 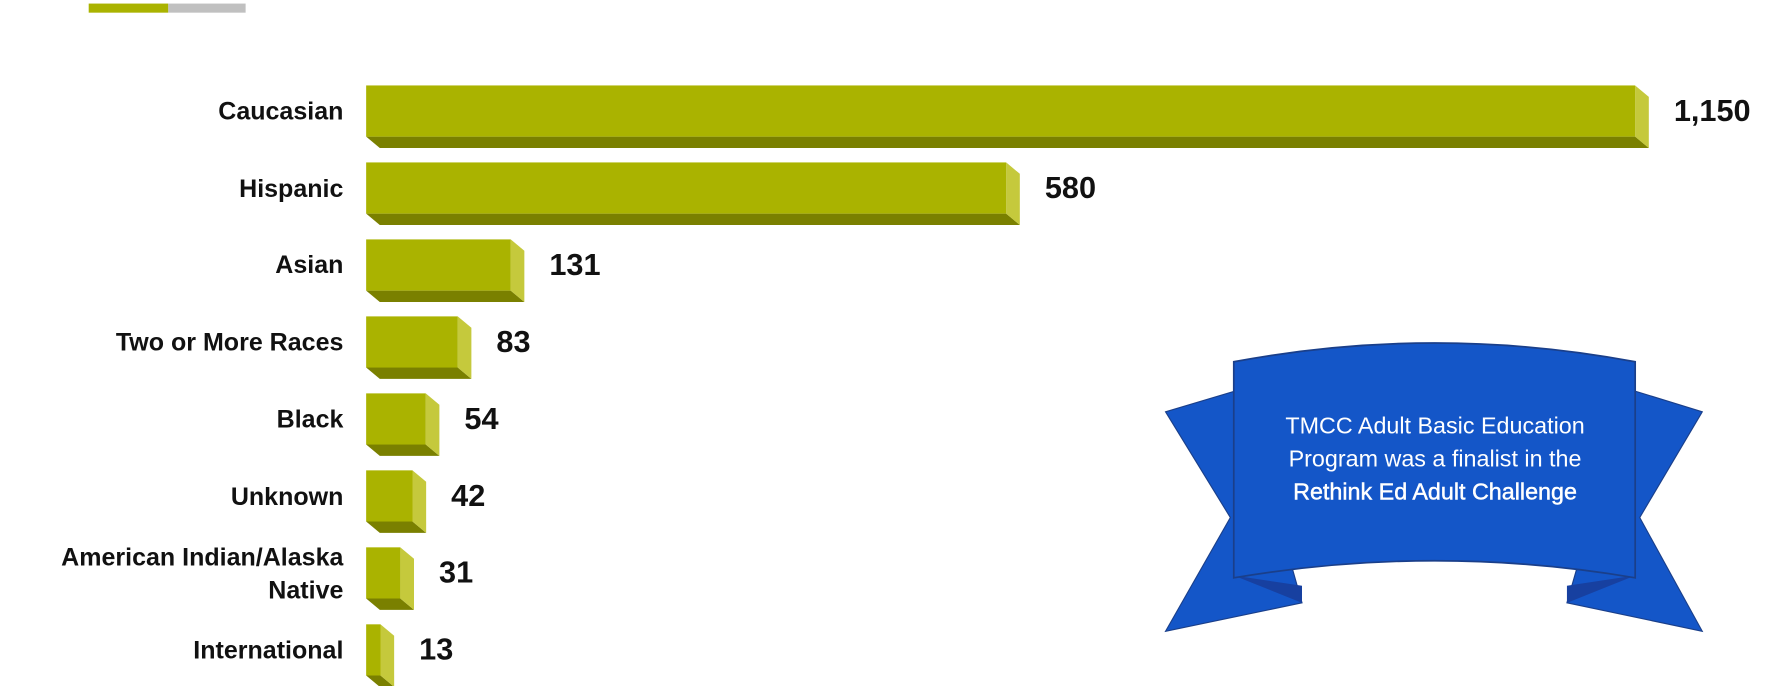 I want to click on annotation-highlight: Rethink Ed Adult Challenge, so click(x=1435, y=492).